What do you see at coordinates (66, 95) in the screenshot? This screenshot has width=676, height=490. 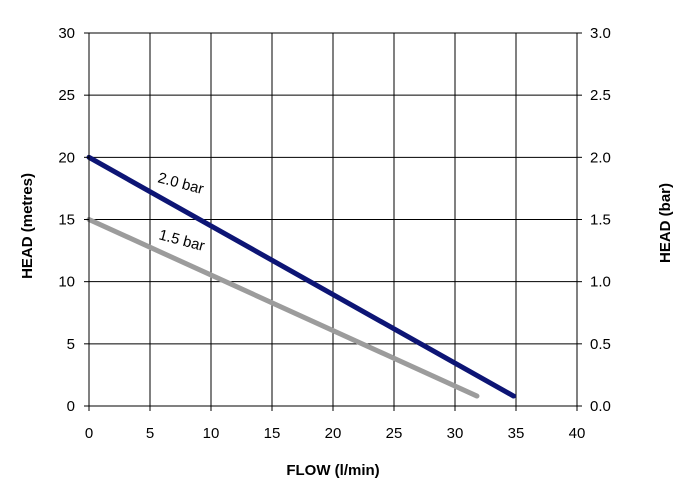 I see `y-tick-label: 25` at bounding box center [66, 95].